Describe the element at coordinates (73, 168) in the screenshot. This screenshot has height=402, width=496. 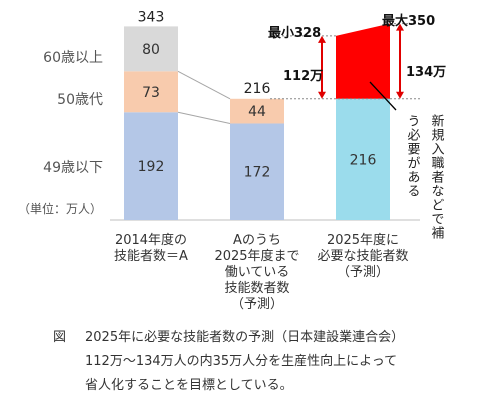
I see `age-label-3: 49歳以下` at that location.